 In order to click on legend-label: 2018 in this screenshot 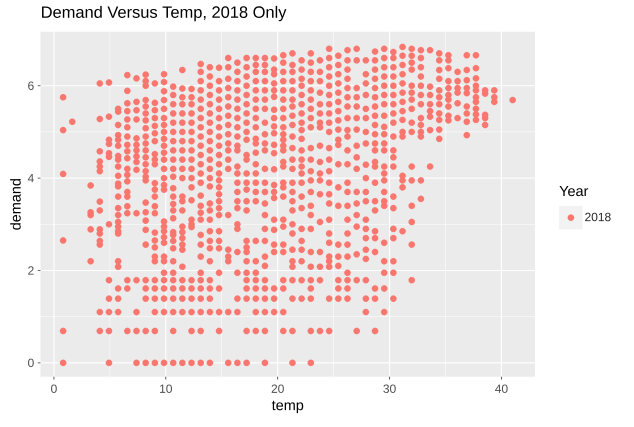, I will do `click(598, 217)`.